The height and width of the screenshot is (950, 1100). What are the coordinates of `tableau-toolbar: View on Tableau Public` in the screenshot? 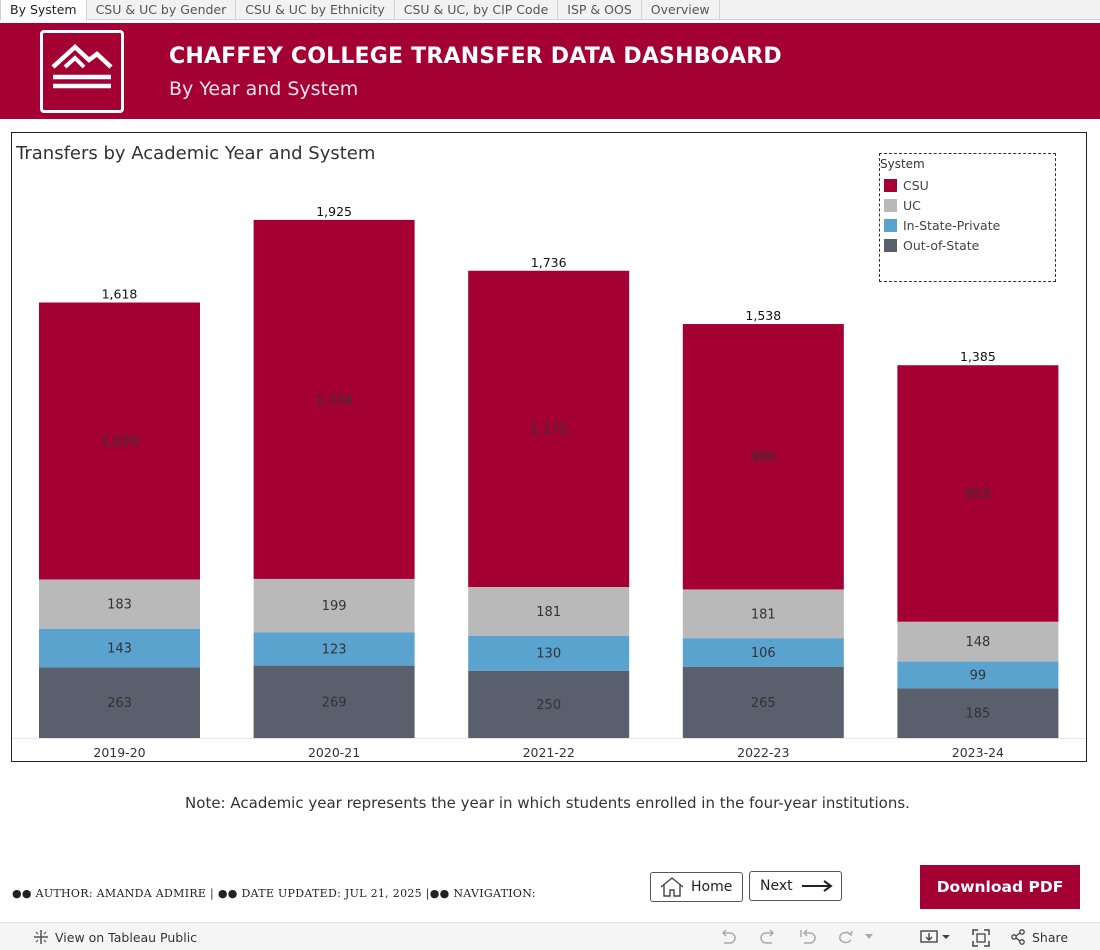 It's located at (550, 936).